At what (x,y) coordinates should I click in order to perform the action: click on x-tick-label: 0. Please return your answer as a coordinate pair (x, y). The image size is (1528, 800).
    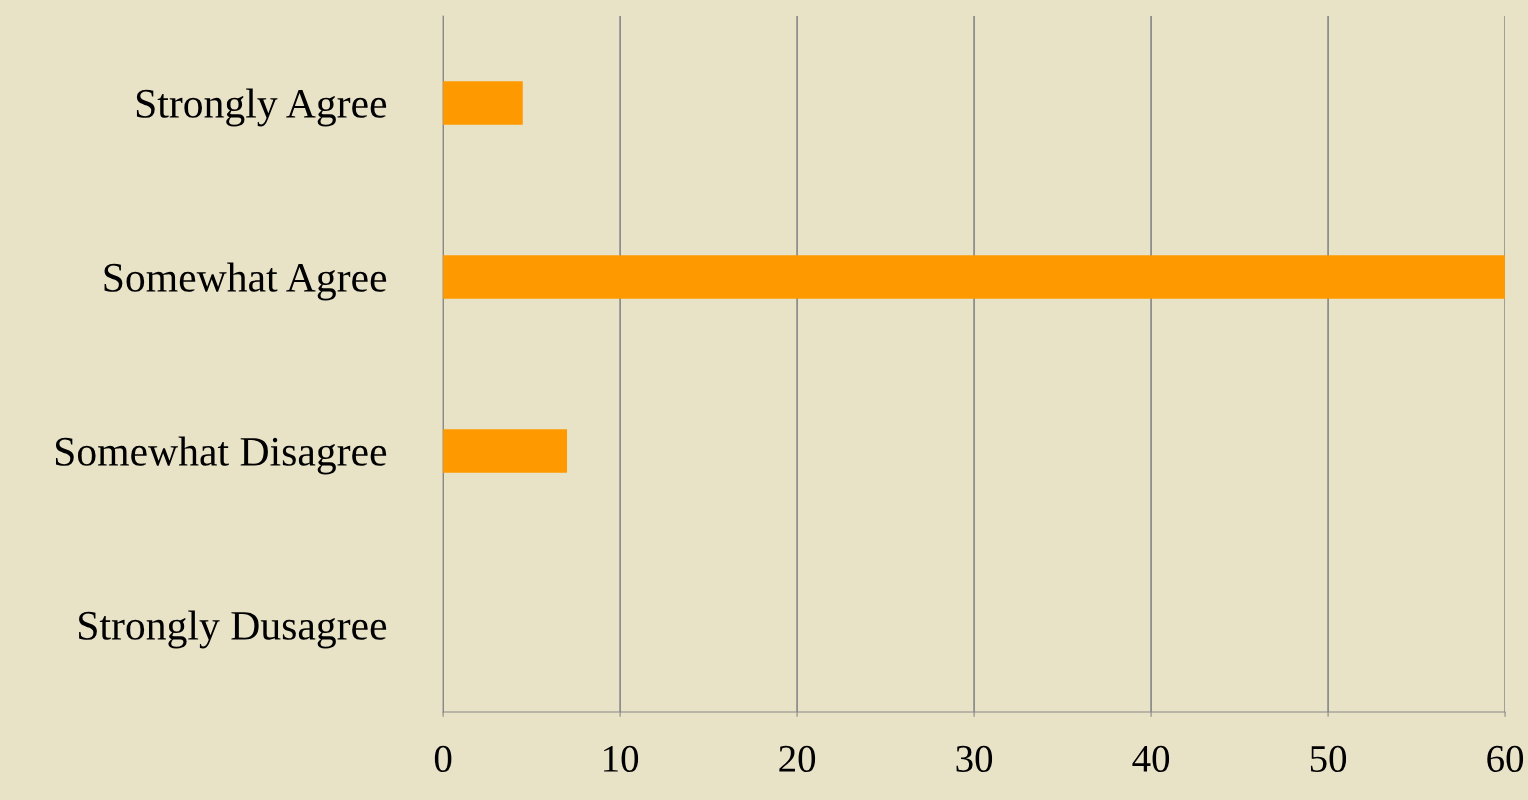
    Looking at the image, I should click on (443, 759).